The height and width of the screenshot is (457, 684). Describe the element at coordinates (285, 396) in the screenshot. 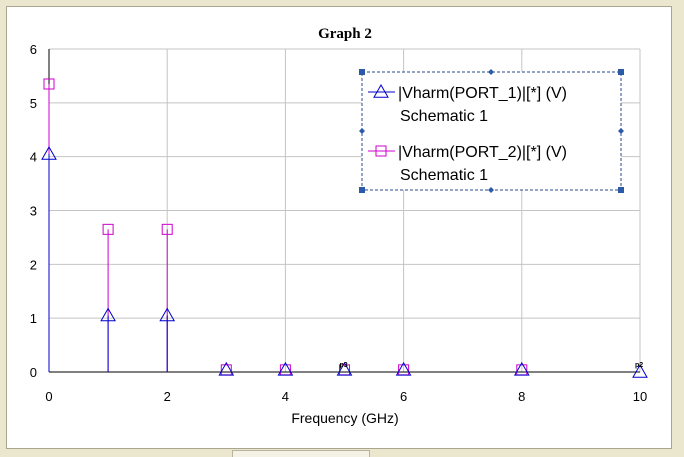

I see `x-tick-label: 4` at that location.